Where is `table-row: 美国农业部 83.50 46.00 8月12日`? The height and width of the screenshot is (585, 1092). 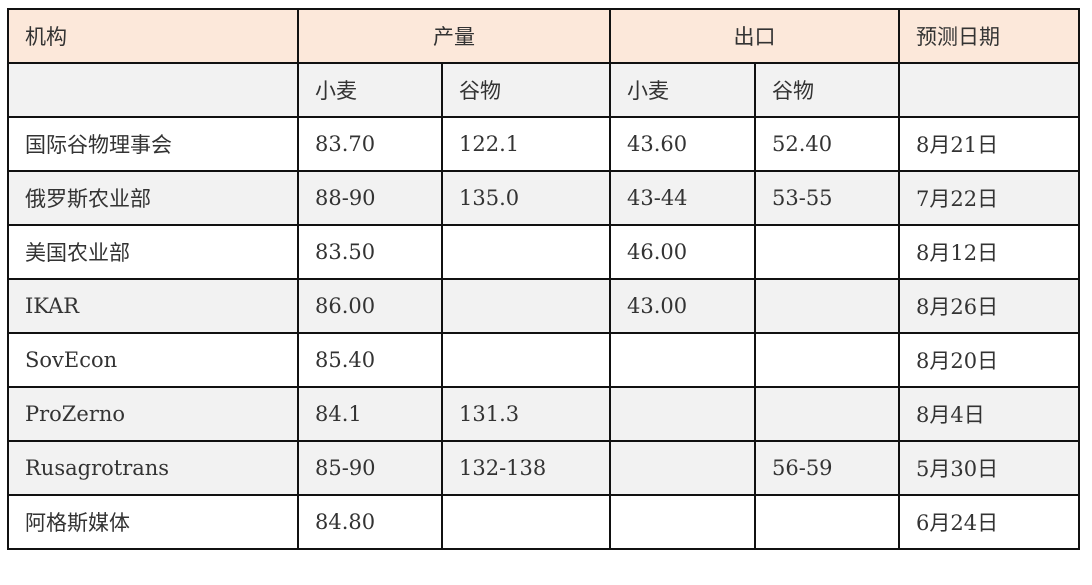 table-row: 美国农业部 83.50 46.00 8月12日 is located at coordinates (543, 252).